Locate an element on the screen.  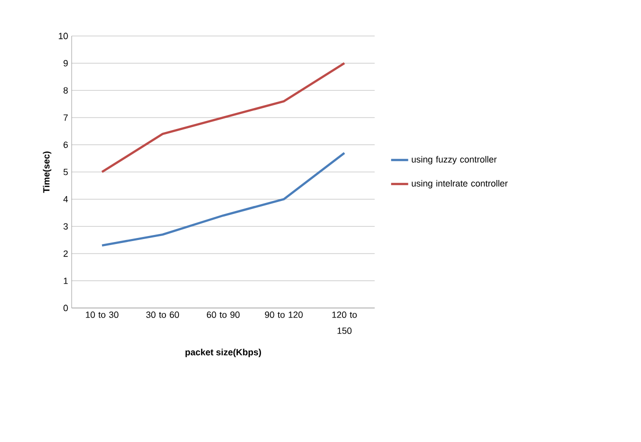
y-tick-label: 10 is located at coordinates (63, 36).